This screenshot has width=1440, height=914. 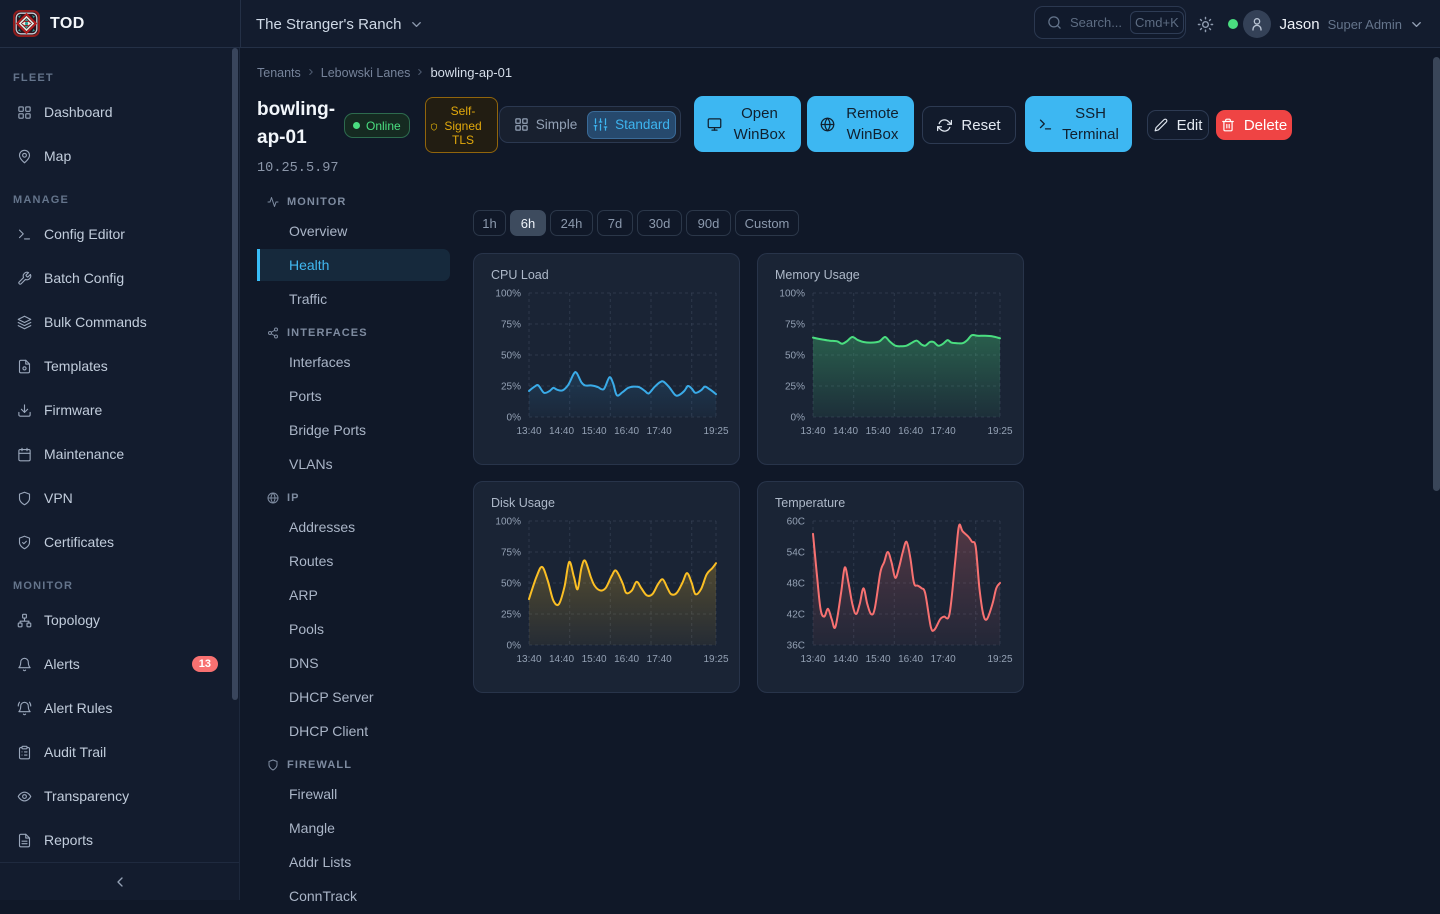 What do you see at coordinates (796, 584) in the screenshot?
I see `svg-text: 48C` at bounding box center [796, 584].